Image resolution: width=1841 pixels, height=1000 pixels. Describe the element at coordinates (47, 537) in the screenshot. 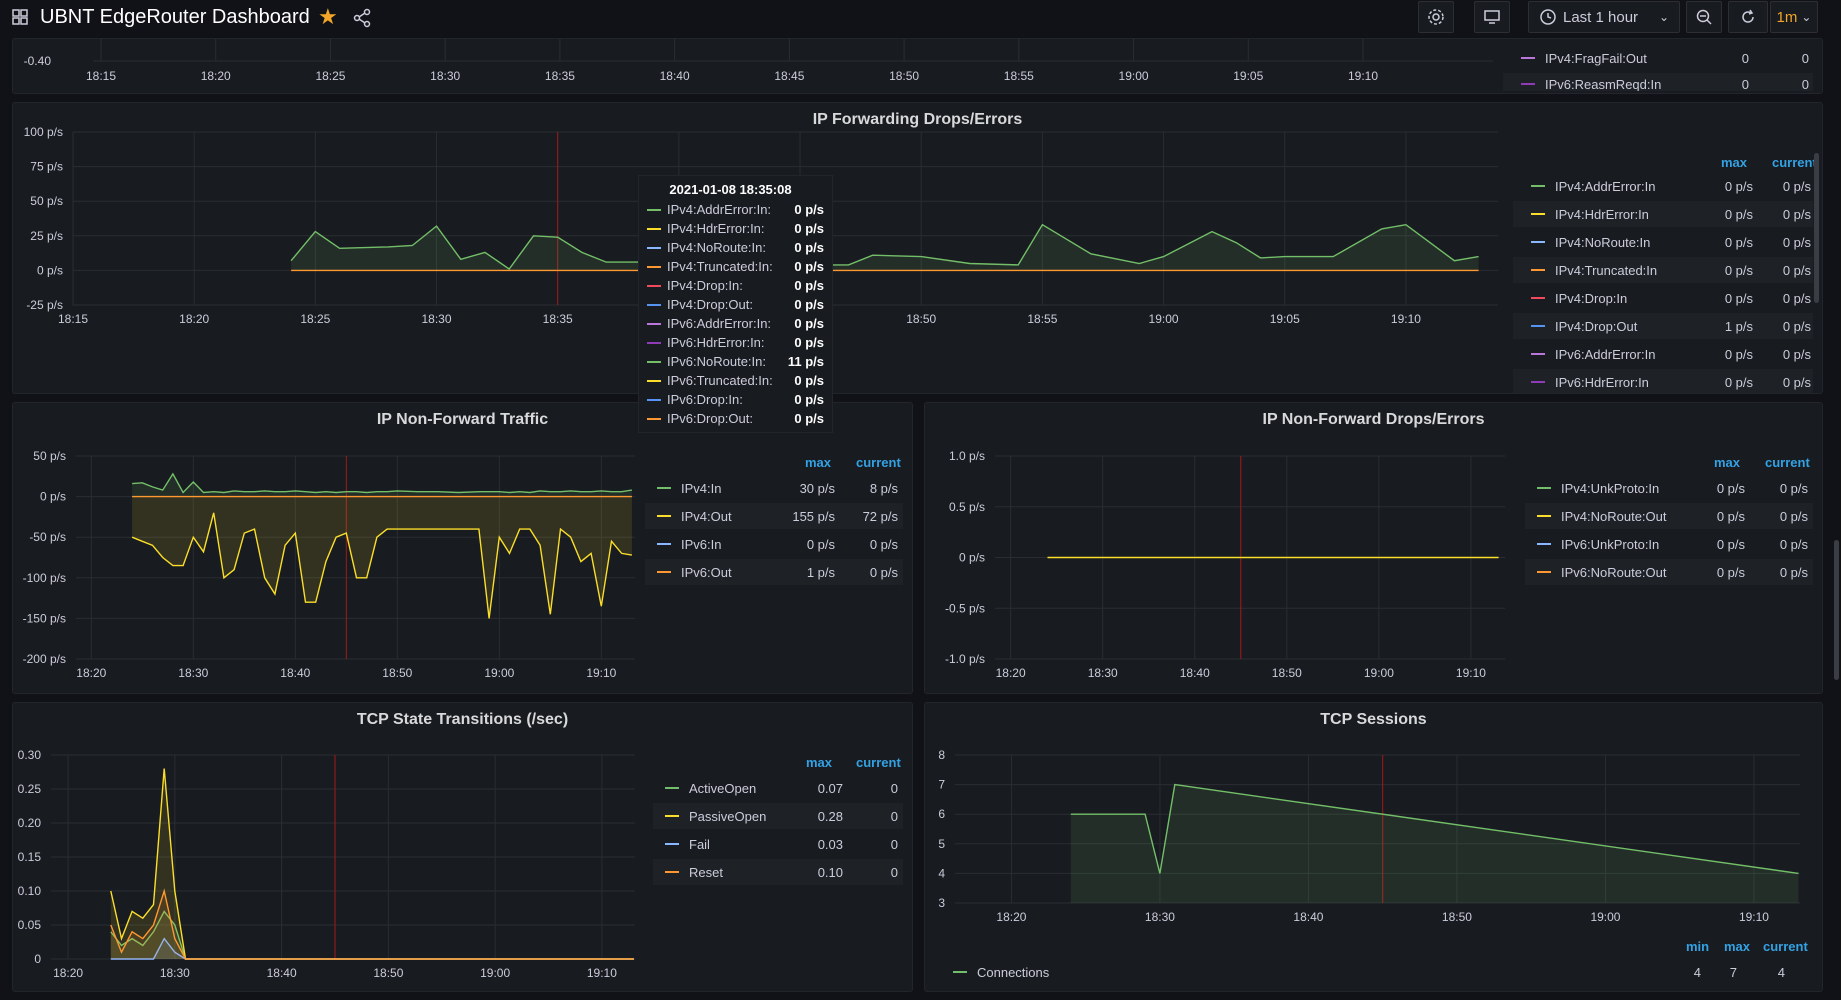

I see `y-tick-label: -50 p/s` at that location.